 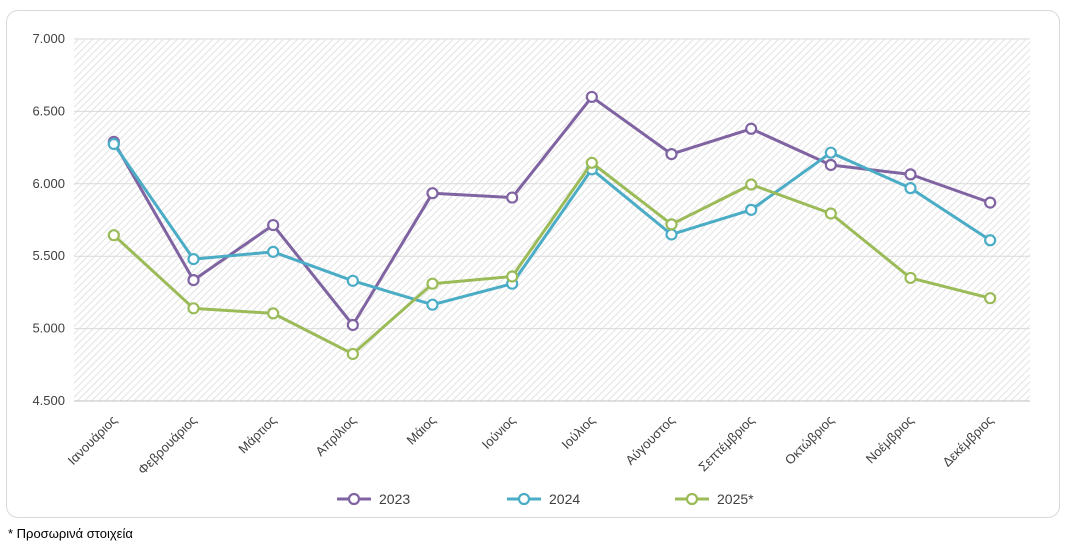 I want to click on legend-item: 2024, so click(x=543, y=499).